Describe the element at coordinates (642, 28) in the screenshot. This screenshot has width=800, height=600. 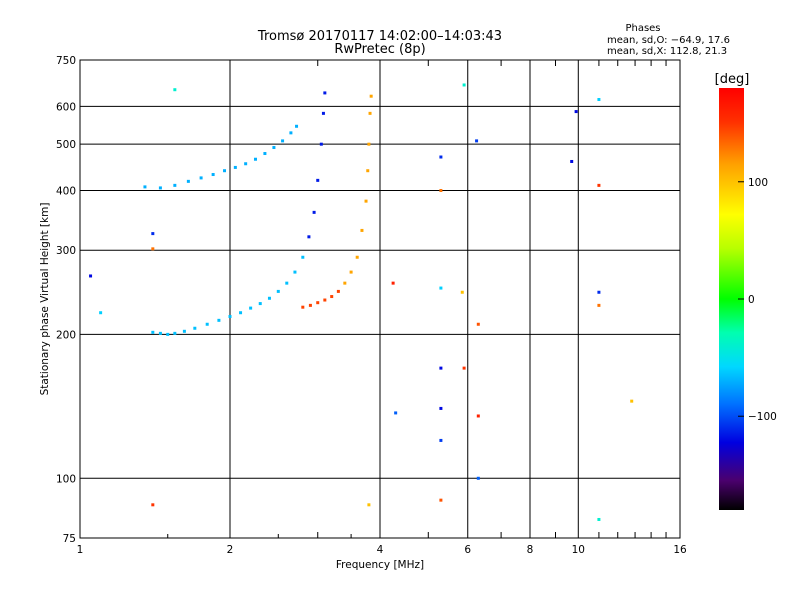
I see `phases-title: Phases` at that location.